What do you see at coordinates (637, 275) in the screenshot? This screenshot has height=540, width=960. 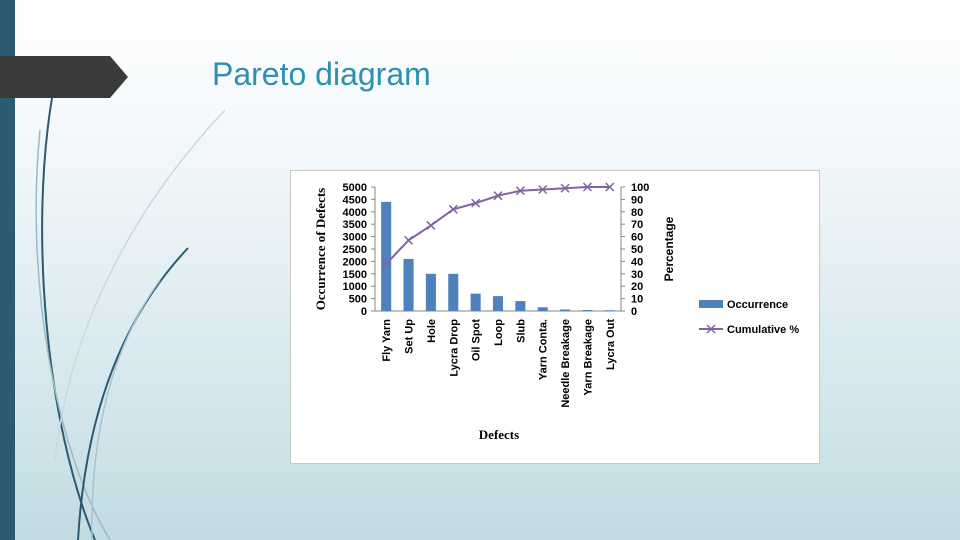 I see `y2-tick-label: 30` at bounding box center [637, 275].